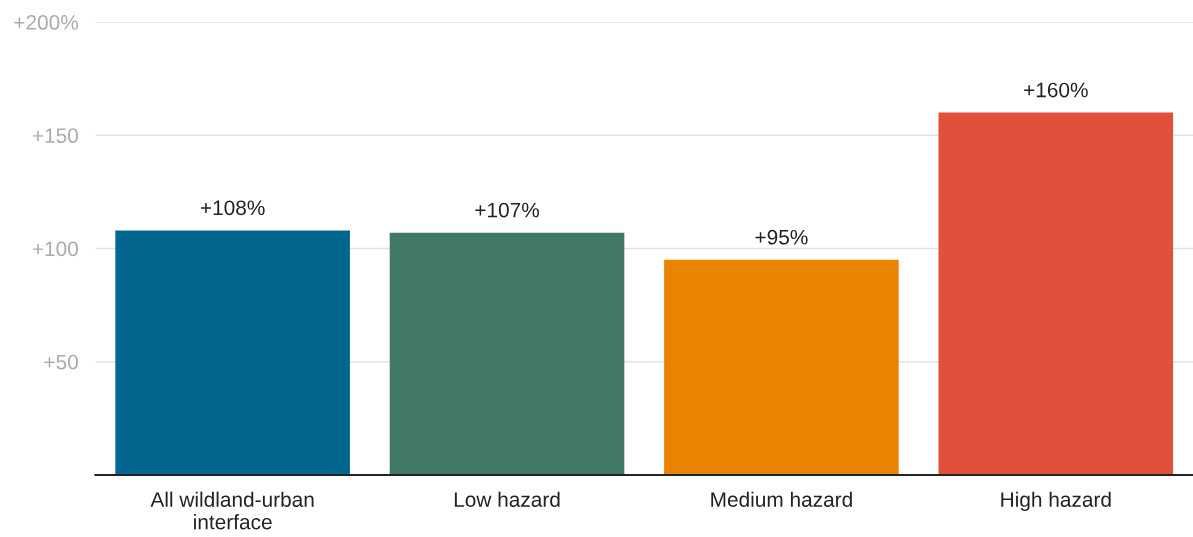 This screenshot has width=1193, height=537. What do you see at coordinates (46, 22) in the screenshot?
I see `y-tick-label: +200%` at bounding box center [46, 22].